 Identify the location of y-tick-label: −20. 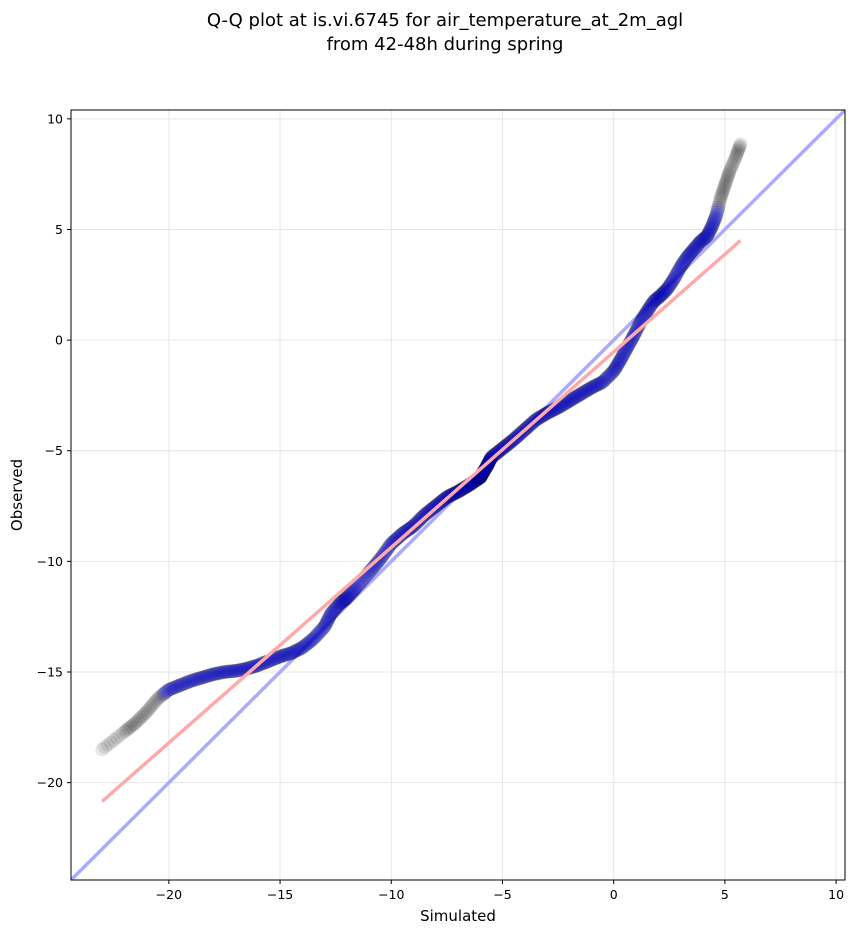
(50, 782).